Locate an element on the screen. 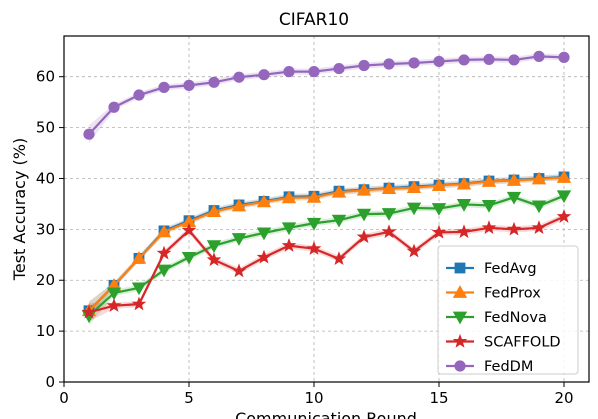 The image size is (598, 419). y-axis-label: Test Accuracy (%) is located at coordinates (19, 209).